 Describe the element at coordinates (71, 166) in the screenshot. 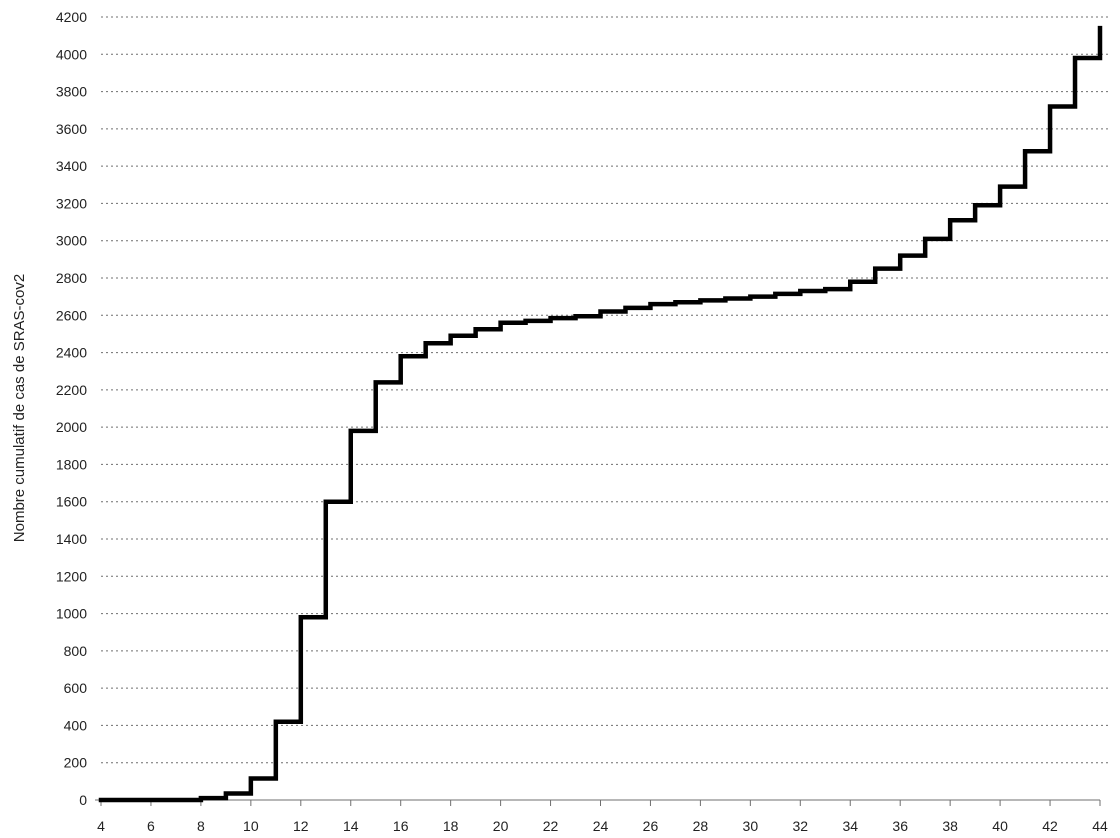

I see `y-tick-label: 3400` at that location.